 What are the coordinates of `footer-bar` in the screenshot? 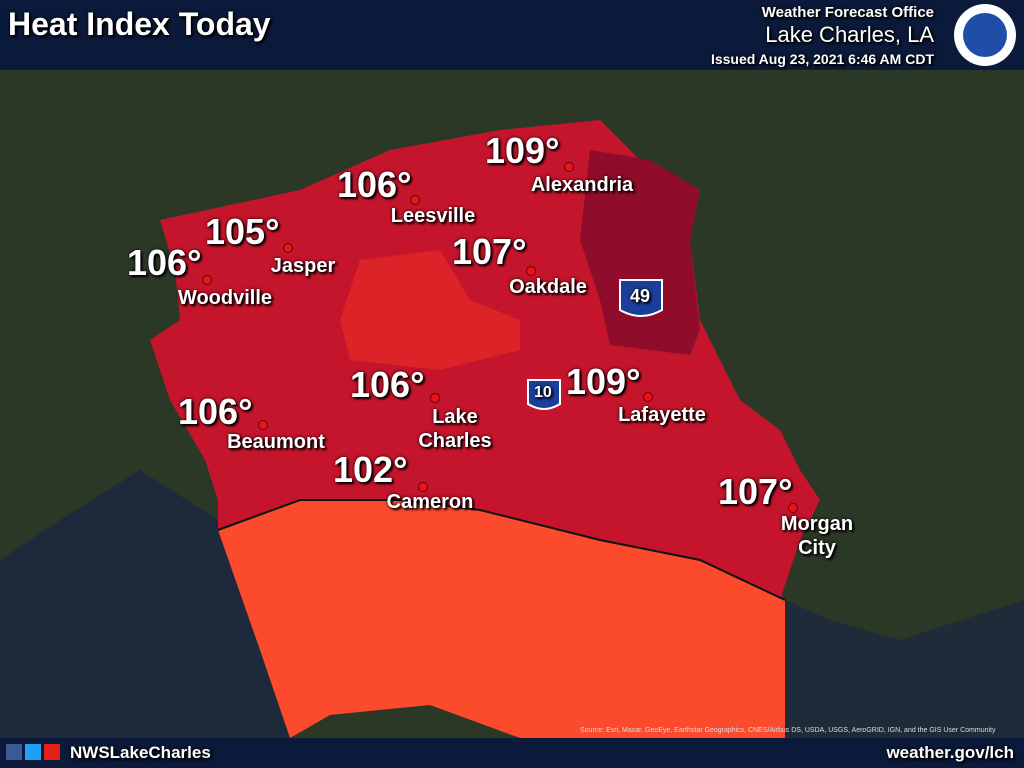 It's located at (512, 753).